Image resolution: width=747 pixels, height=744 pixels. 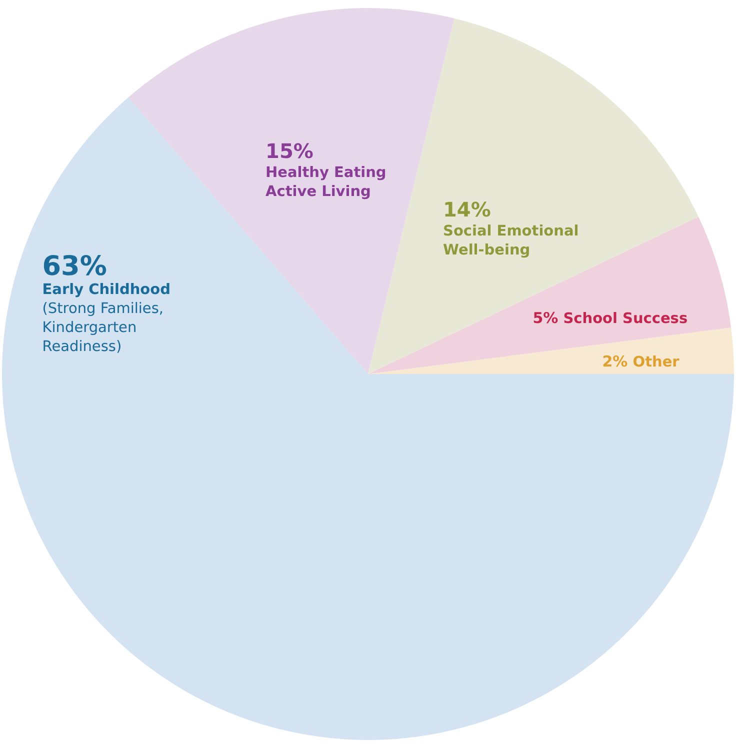 What do you see at coordinates (551, 351) in the screenshot?
I see `pie-slice` at bounding box center [551, 351].